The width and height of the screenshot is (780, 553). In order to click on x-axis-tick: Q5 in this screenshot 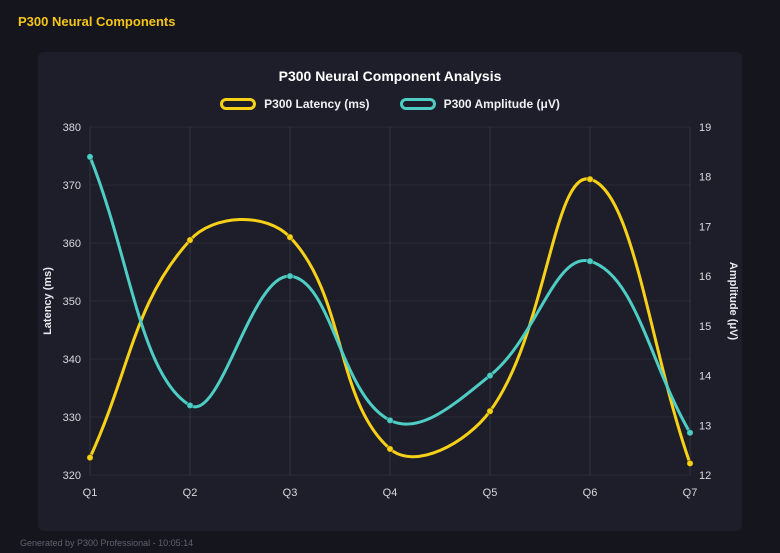, I will do `click(490, 493)`.